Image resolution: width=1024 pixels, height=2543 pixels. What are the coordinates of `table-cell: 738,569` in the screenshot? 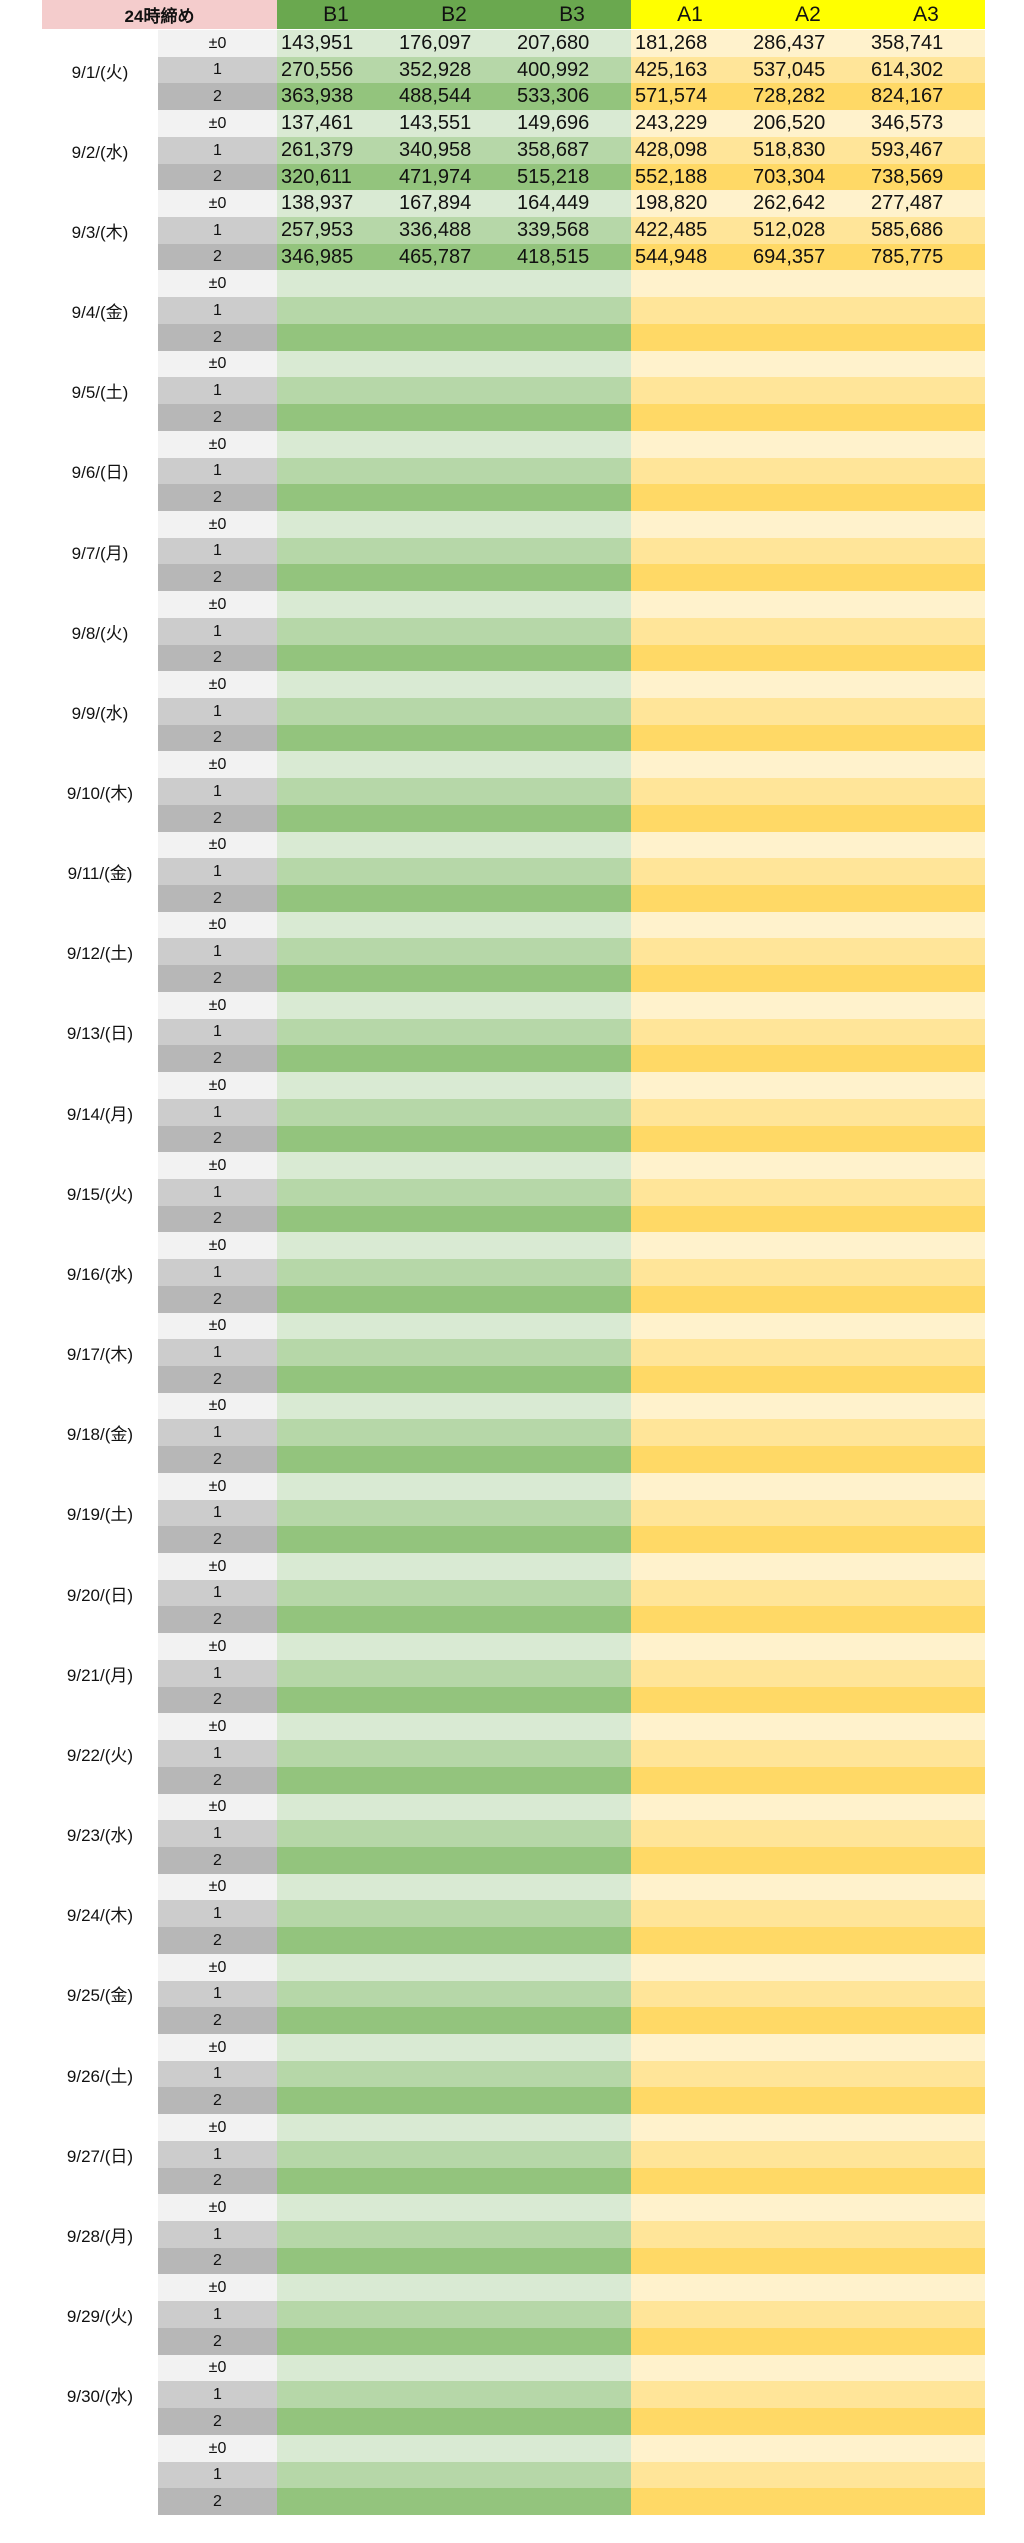 It's located at (926, 177).